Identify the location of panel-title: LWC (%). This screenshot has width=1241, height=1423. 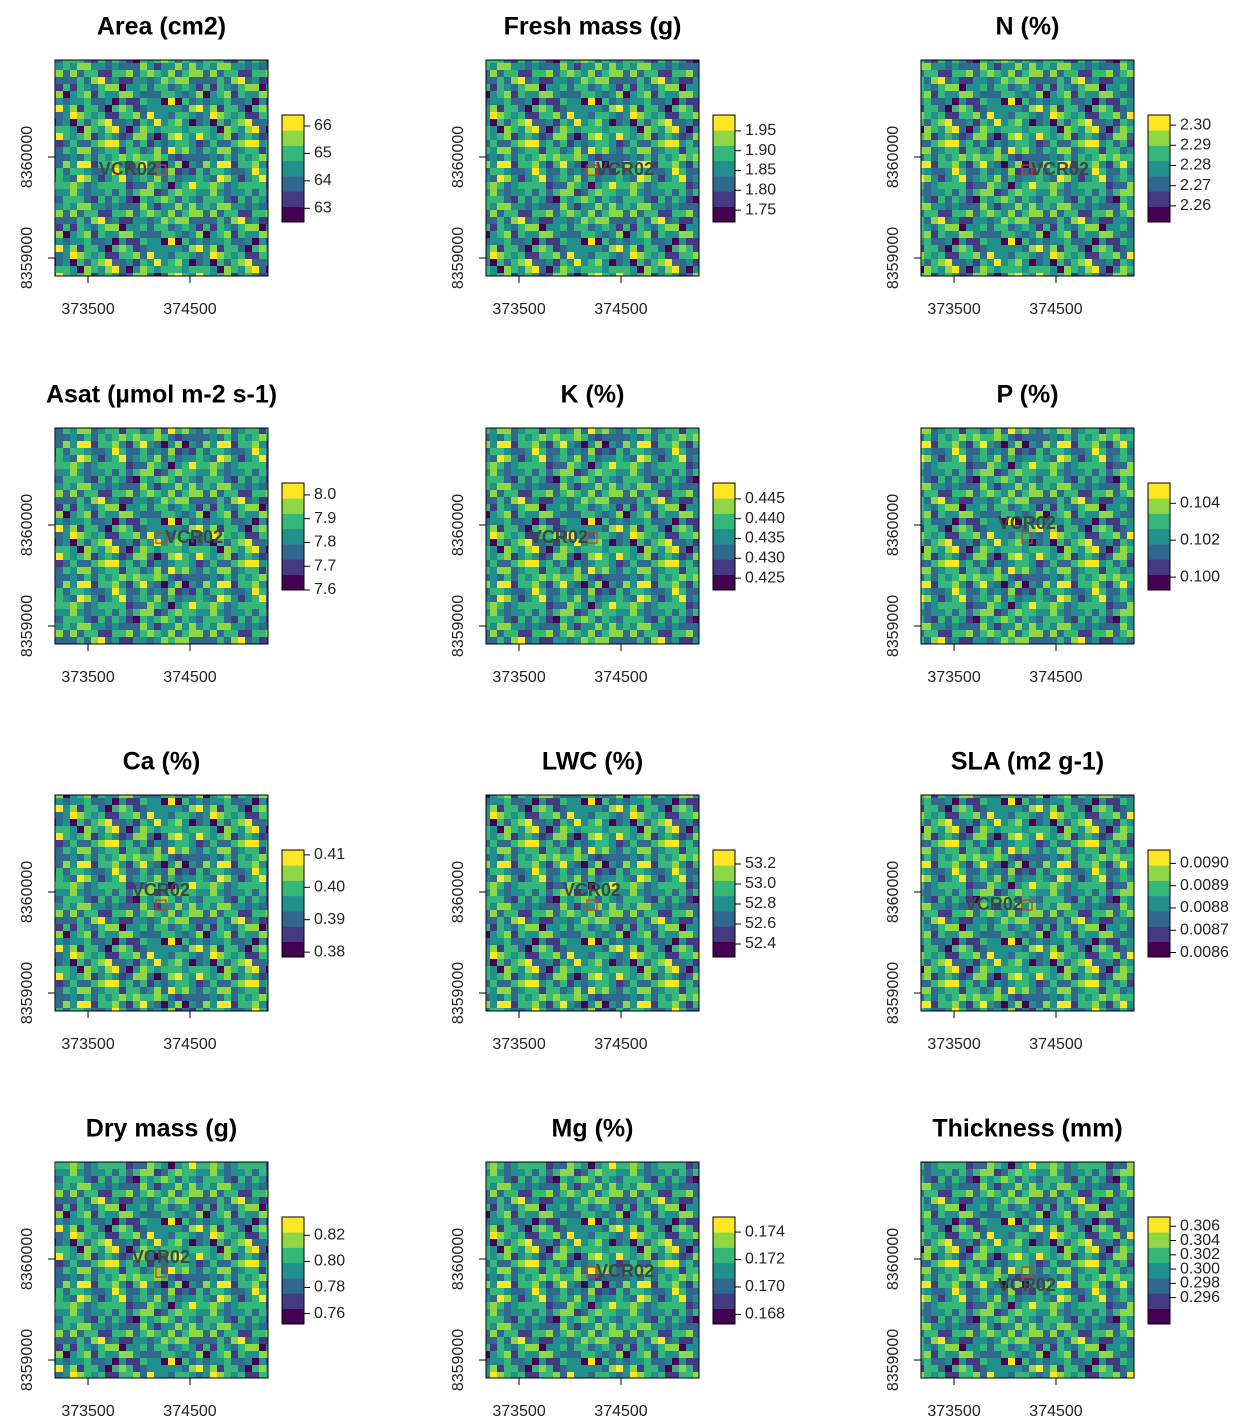
(592, 762).